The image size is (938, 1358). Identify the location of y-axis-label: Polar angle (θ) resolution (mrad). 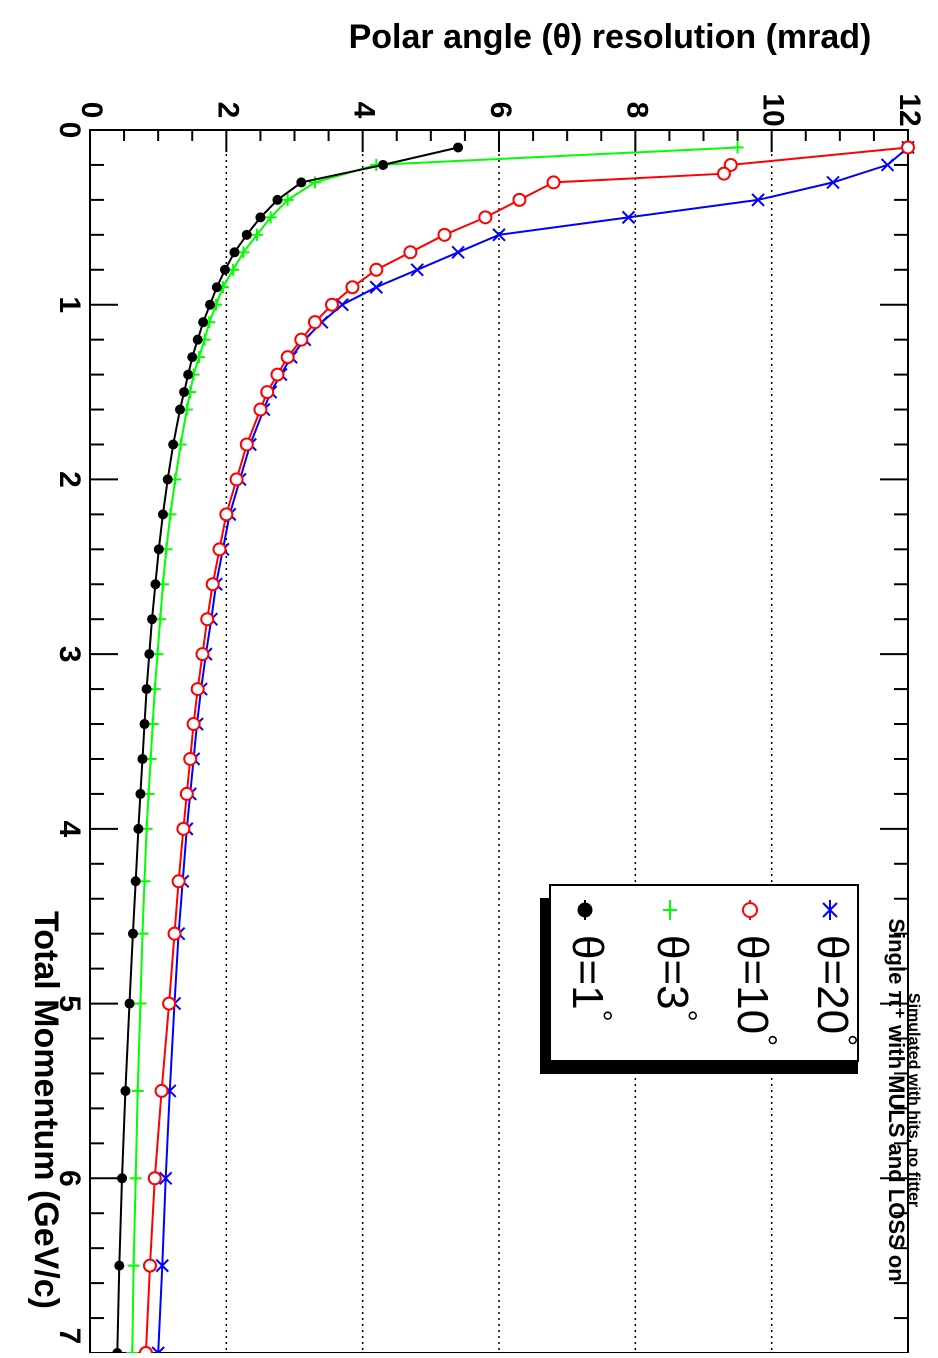
(610, 37).